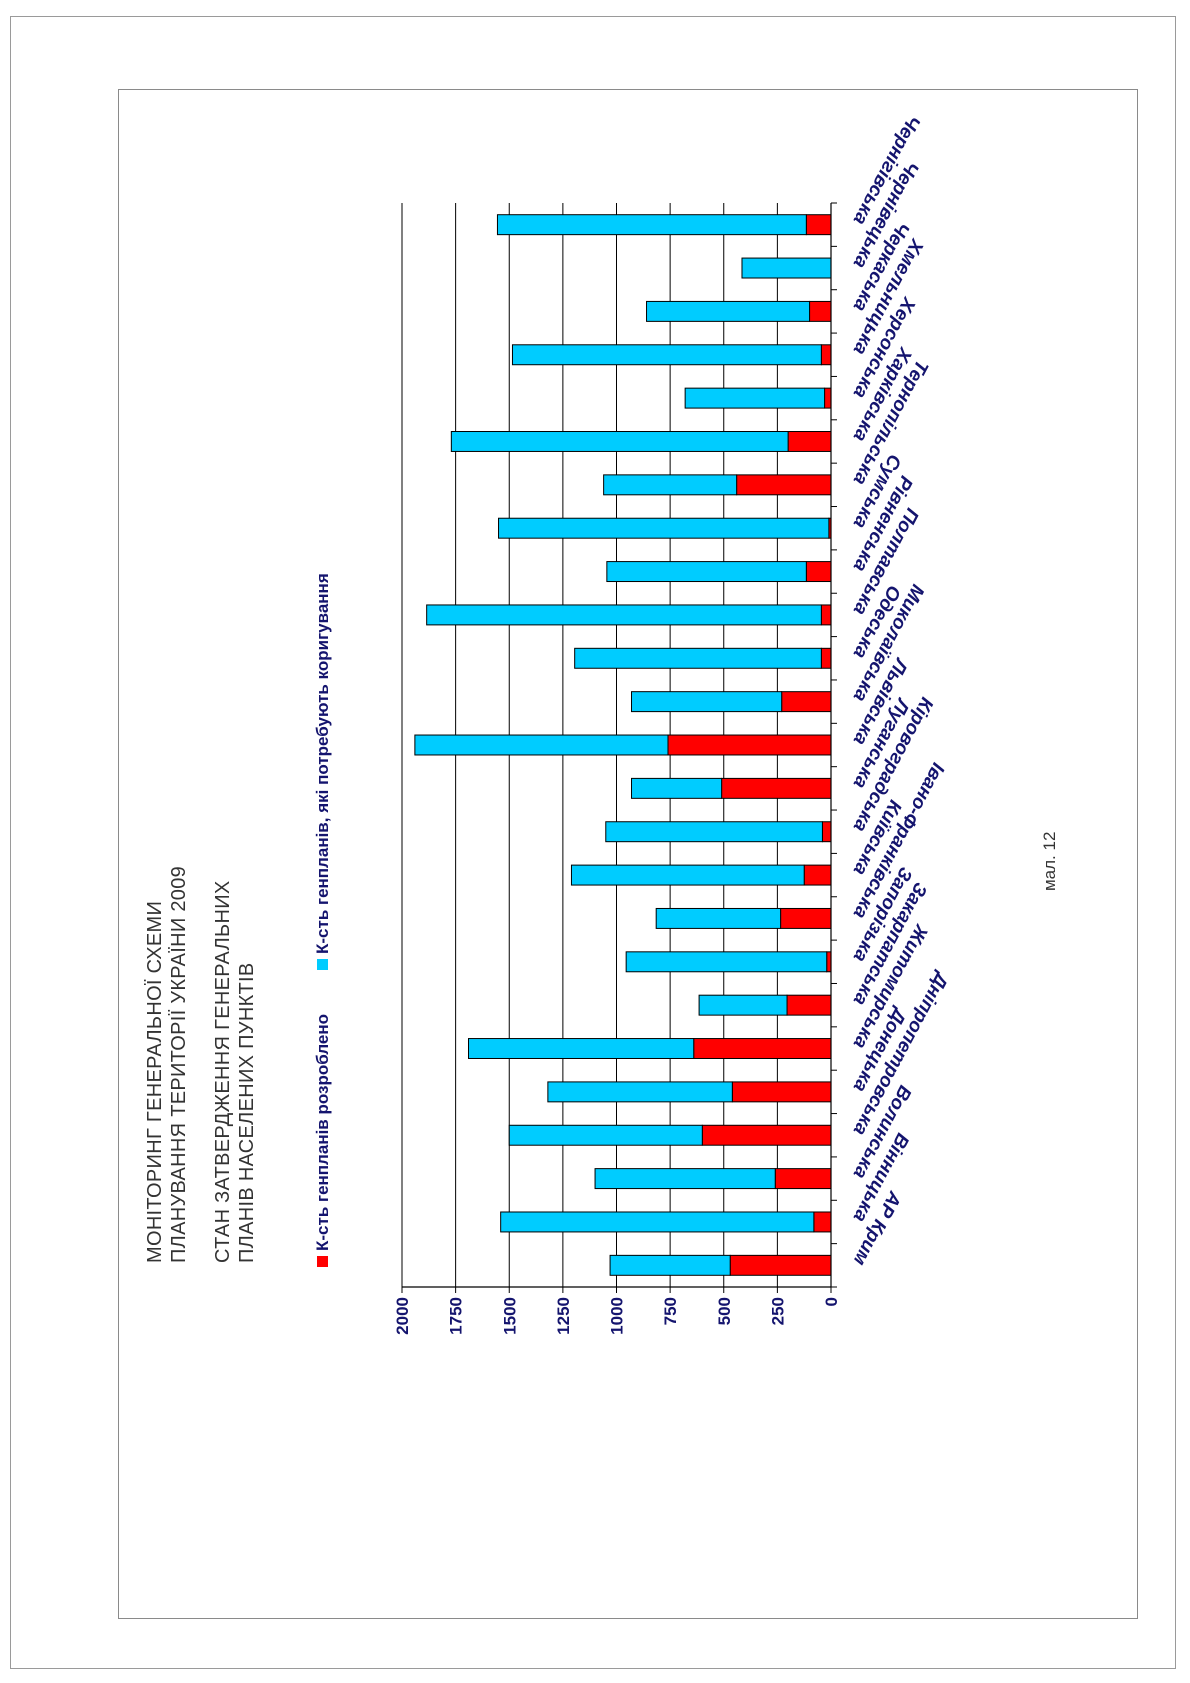 Image resolution: width=1190 pixels, height=1683 pixels. What do you see at coordinates (724, 1311) in the screenshot?
I see `y-tick-label: 500` at bounding box center [724, 1311].